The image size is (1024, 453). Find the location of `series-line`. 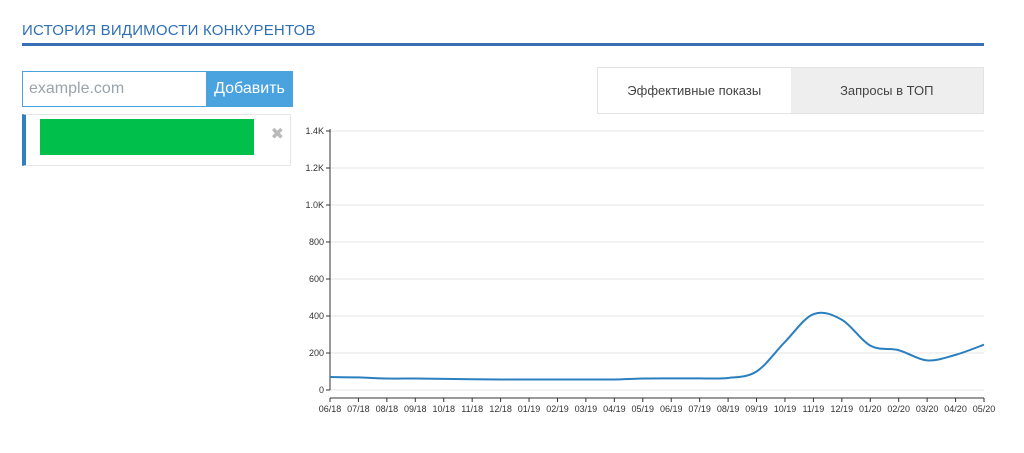

series-line is located at coordinates (657, 346).